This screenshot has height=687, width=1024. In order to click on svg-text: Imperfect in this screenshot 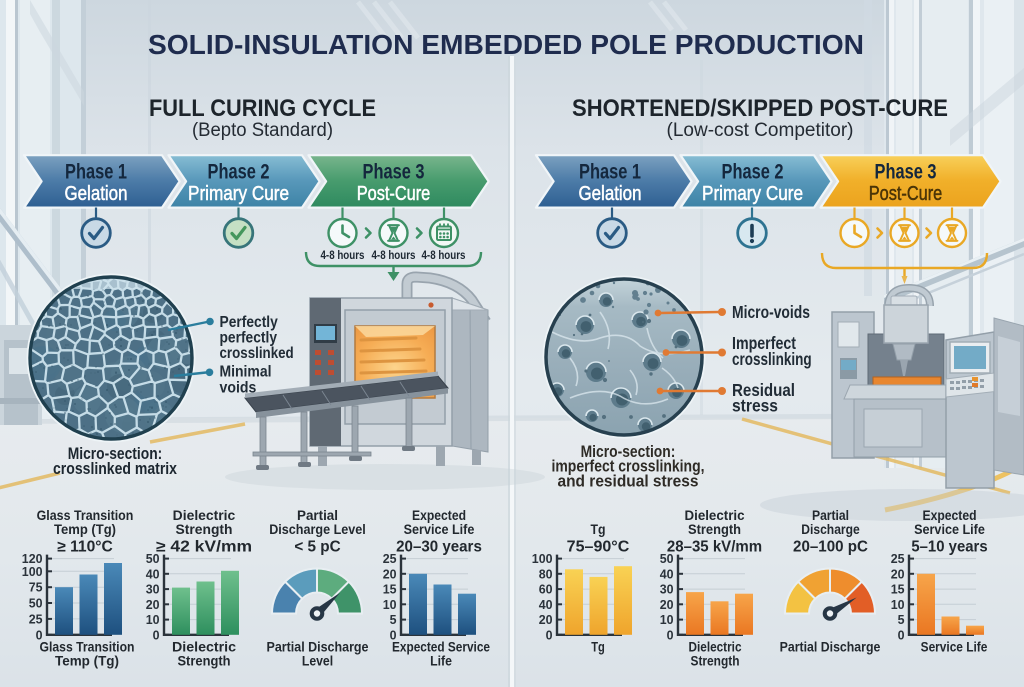, I will do `click(764, 343)`.